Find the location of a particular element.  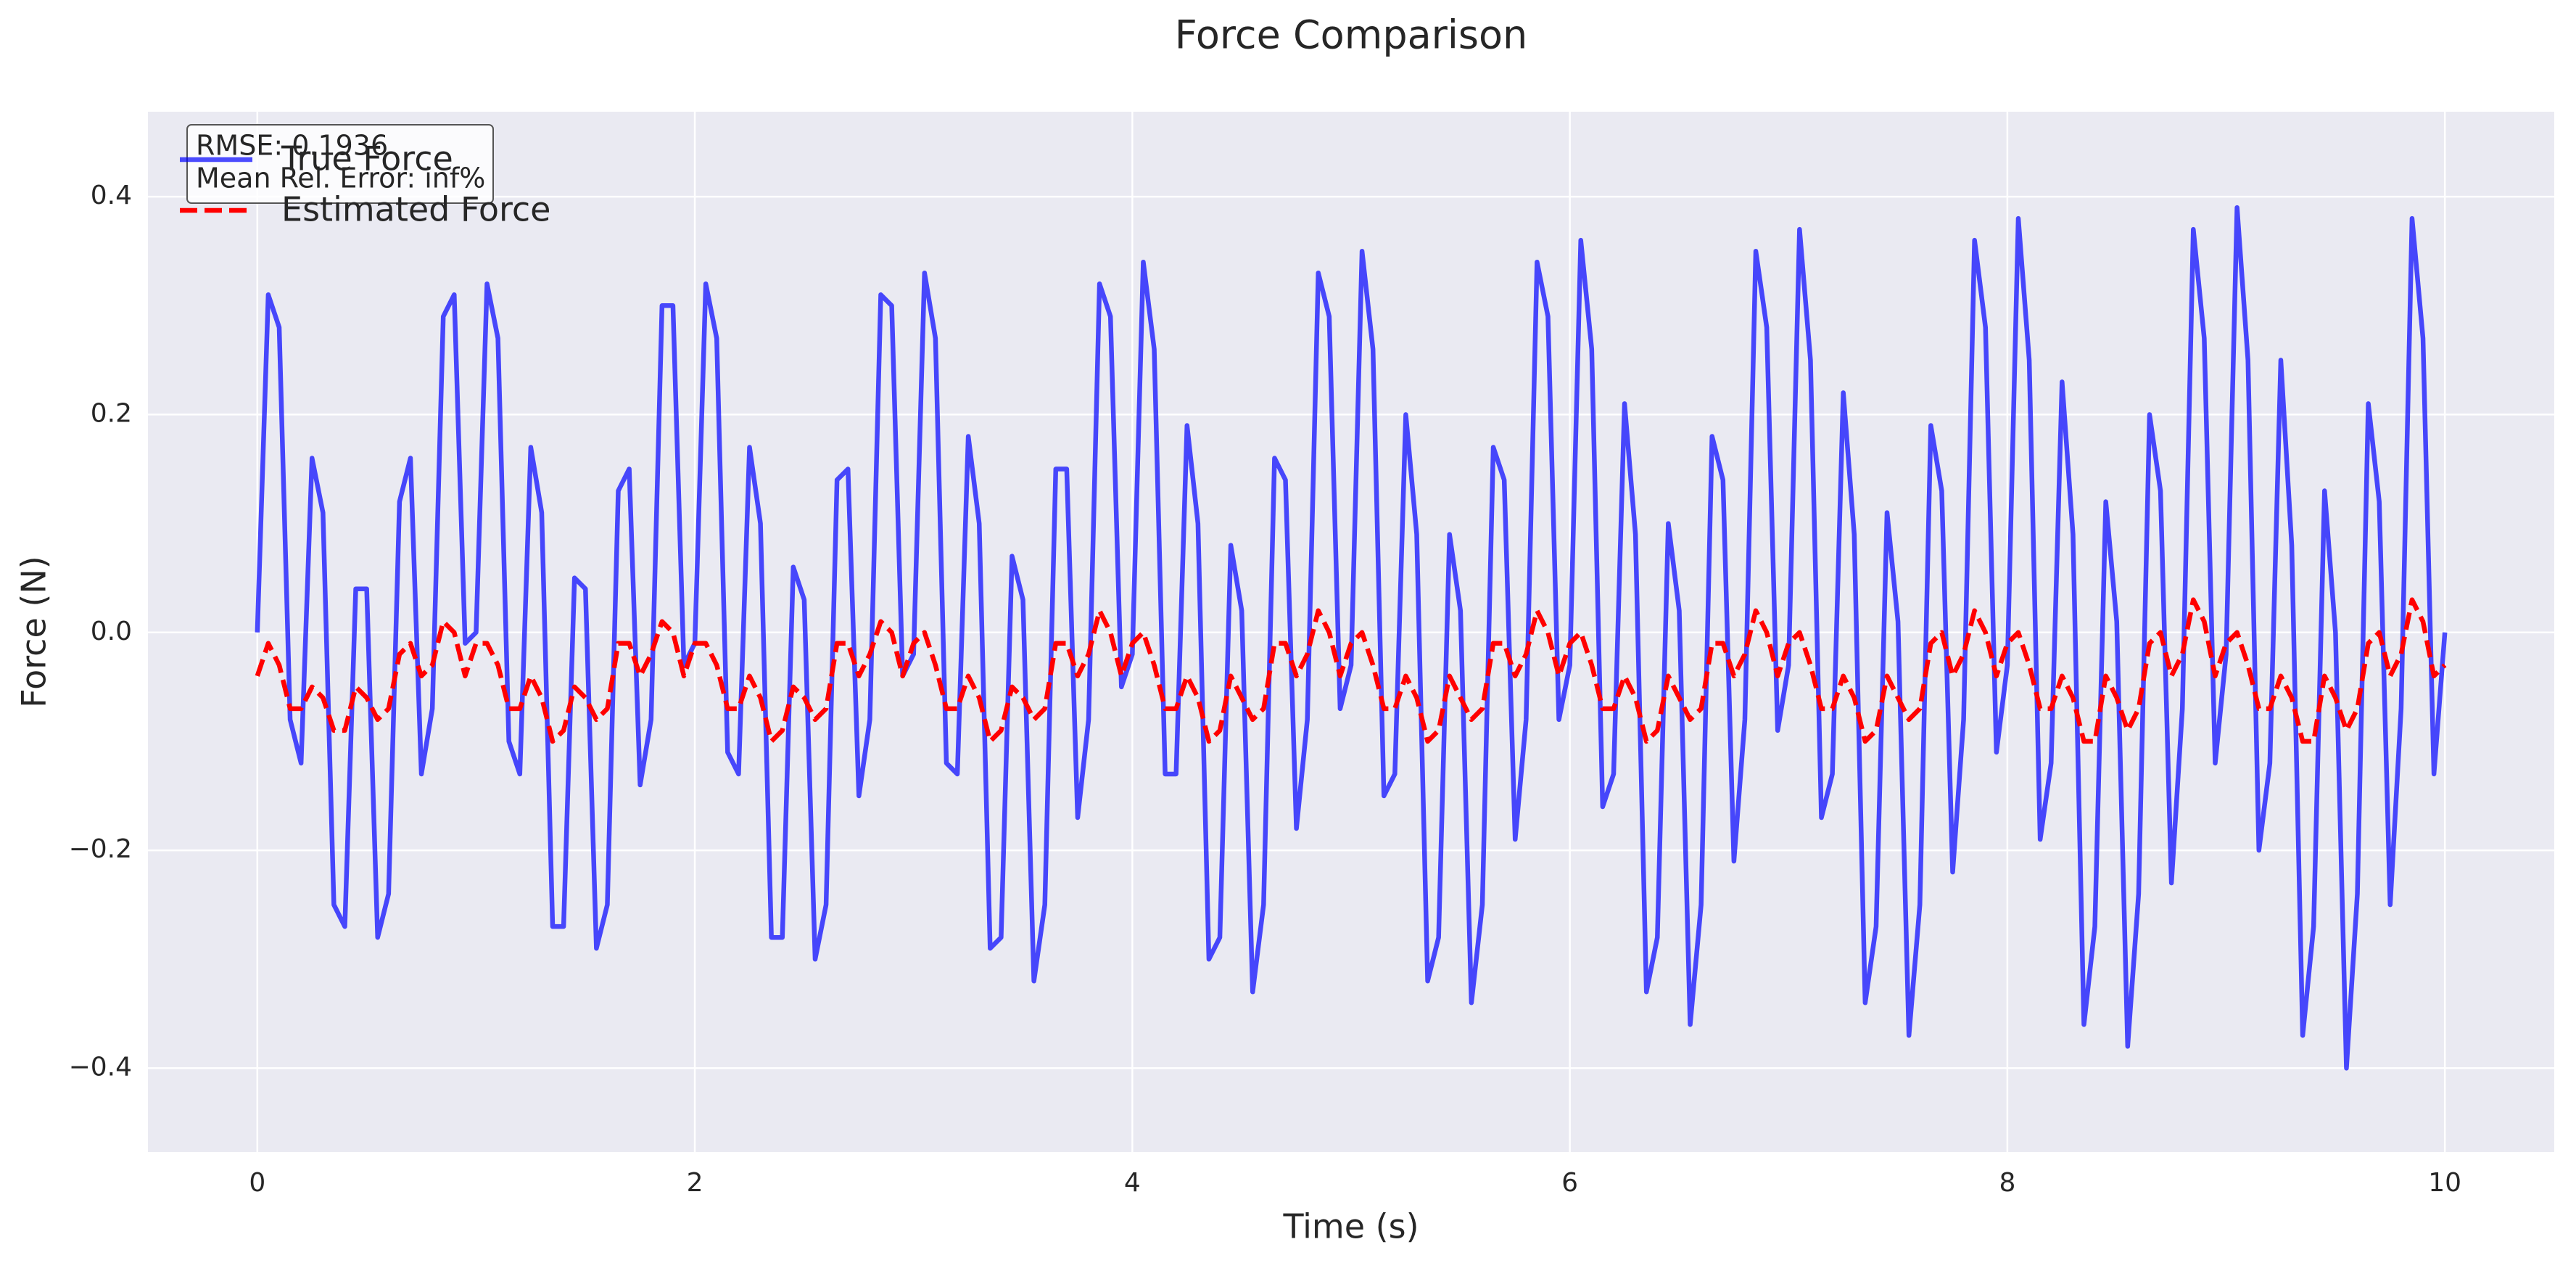

annotation-box is located at coordinates (340, 164).